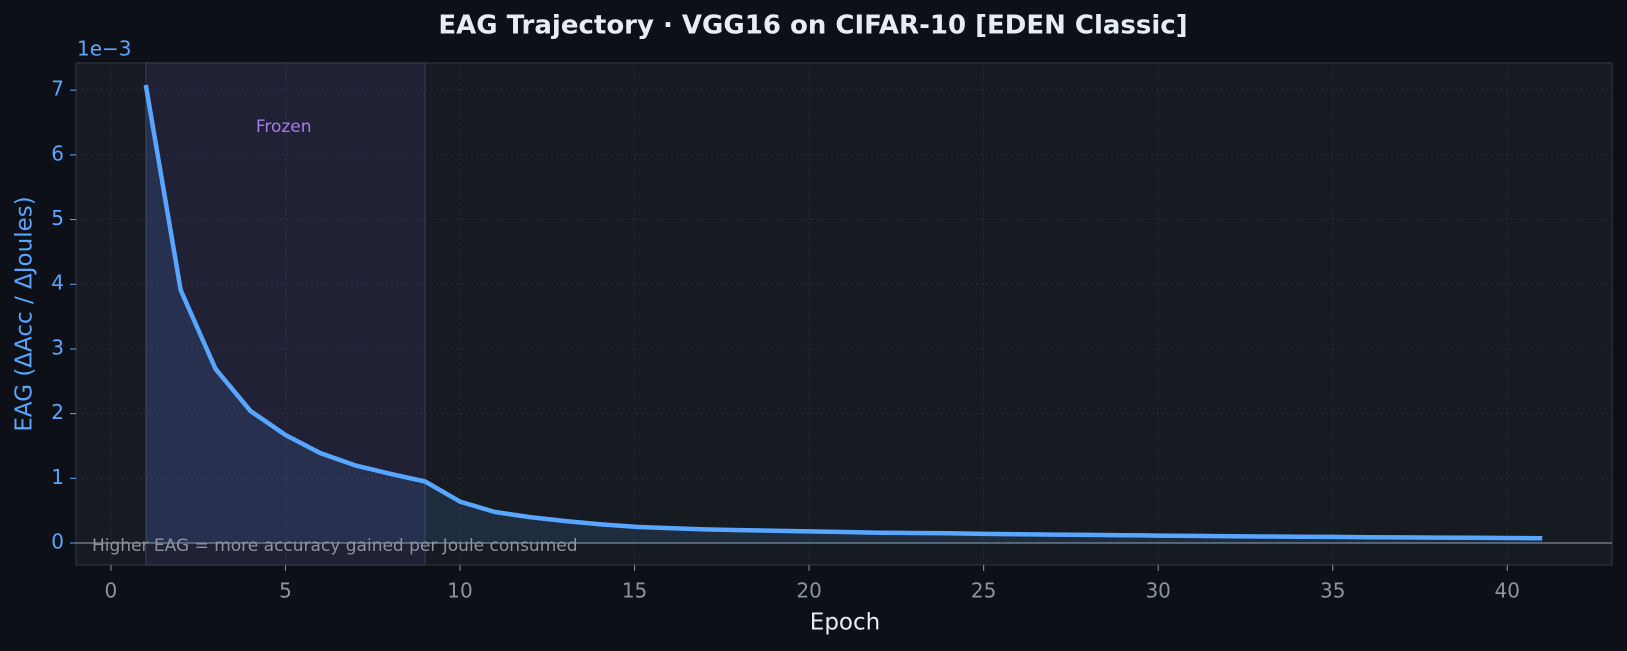 This screenshot has height=651, width=1627. Describe the element at coordinates (57, 412) in the screenshot. I see `y-tick-label: 2` at that location.